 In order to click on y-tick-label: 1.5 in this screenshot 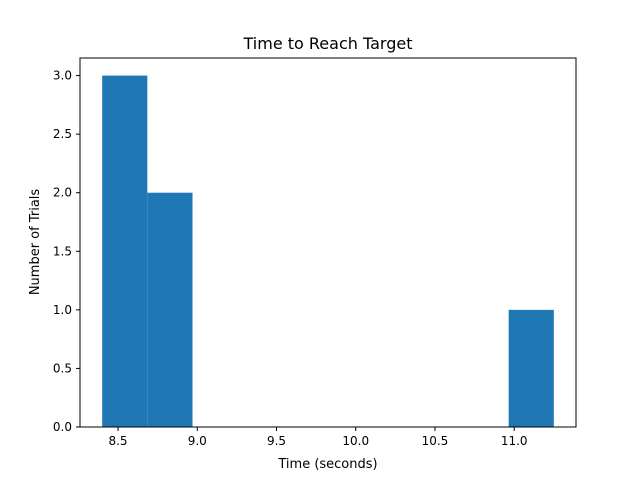, I will do `click(62, 251)`.